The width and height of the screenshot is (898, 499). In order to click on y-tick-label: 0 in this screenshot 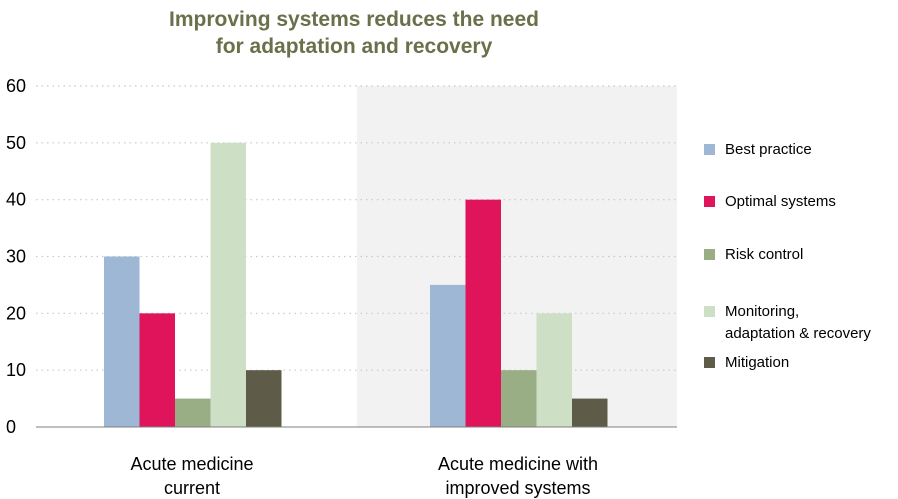, I will do `click(11, 427)`.